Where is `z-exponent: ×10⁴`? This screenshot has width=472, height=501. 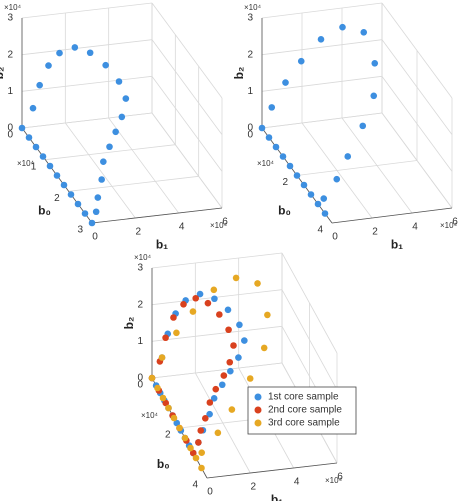 z-exponent: ×10⁴ is located at coordinates (253, 7).